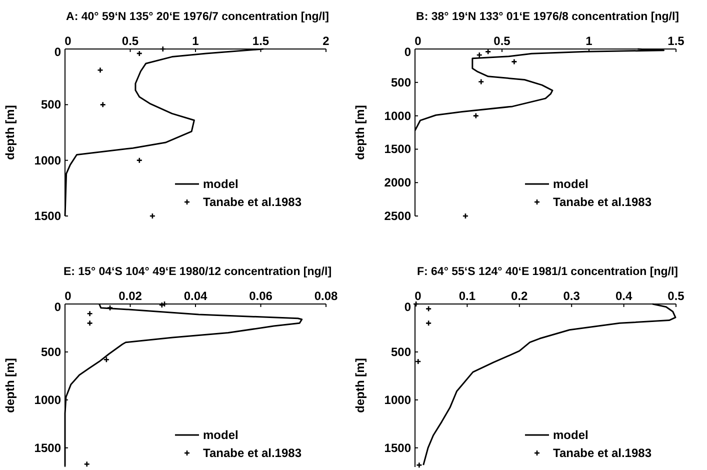 This screenshot has width=707, height=470. What do you see at coordinates (623, 296) in the screenshot?
I see `x-tick-label: 0.4` at bounding box center [623, 296].